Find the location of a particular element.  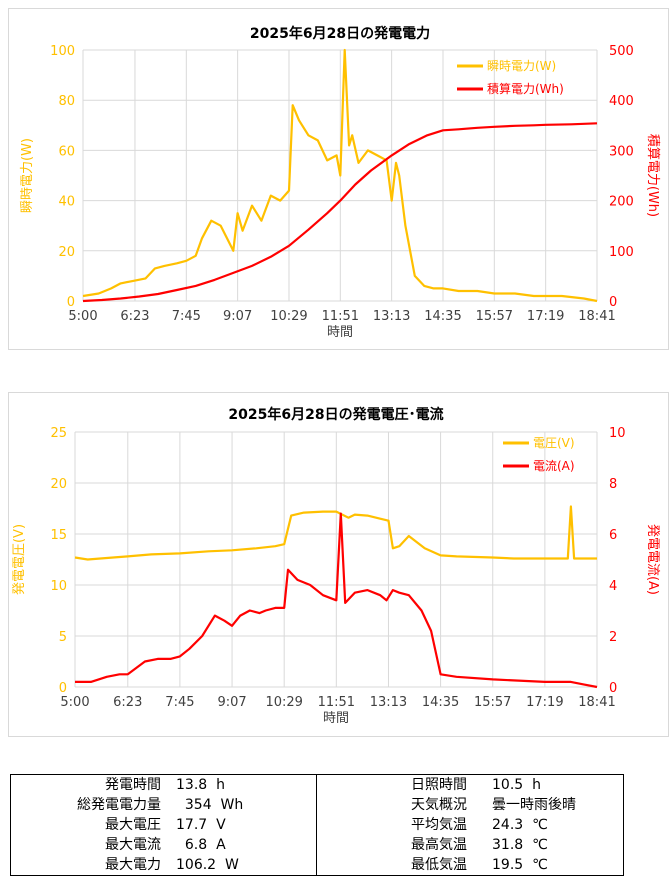

summary-label: 天気概況 is located at coordinates (439, 805).